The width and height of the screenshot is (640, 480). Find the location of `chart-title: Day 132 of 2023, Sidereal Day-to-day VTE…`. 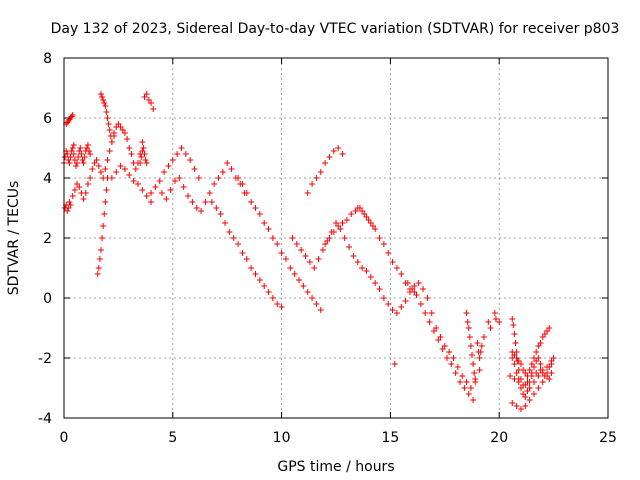

chart-title: Day 132 of 2023, Sidereal Day-to-day VTE… is located at coordinates (335, 29).